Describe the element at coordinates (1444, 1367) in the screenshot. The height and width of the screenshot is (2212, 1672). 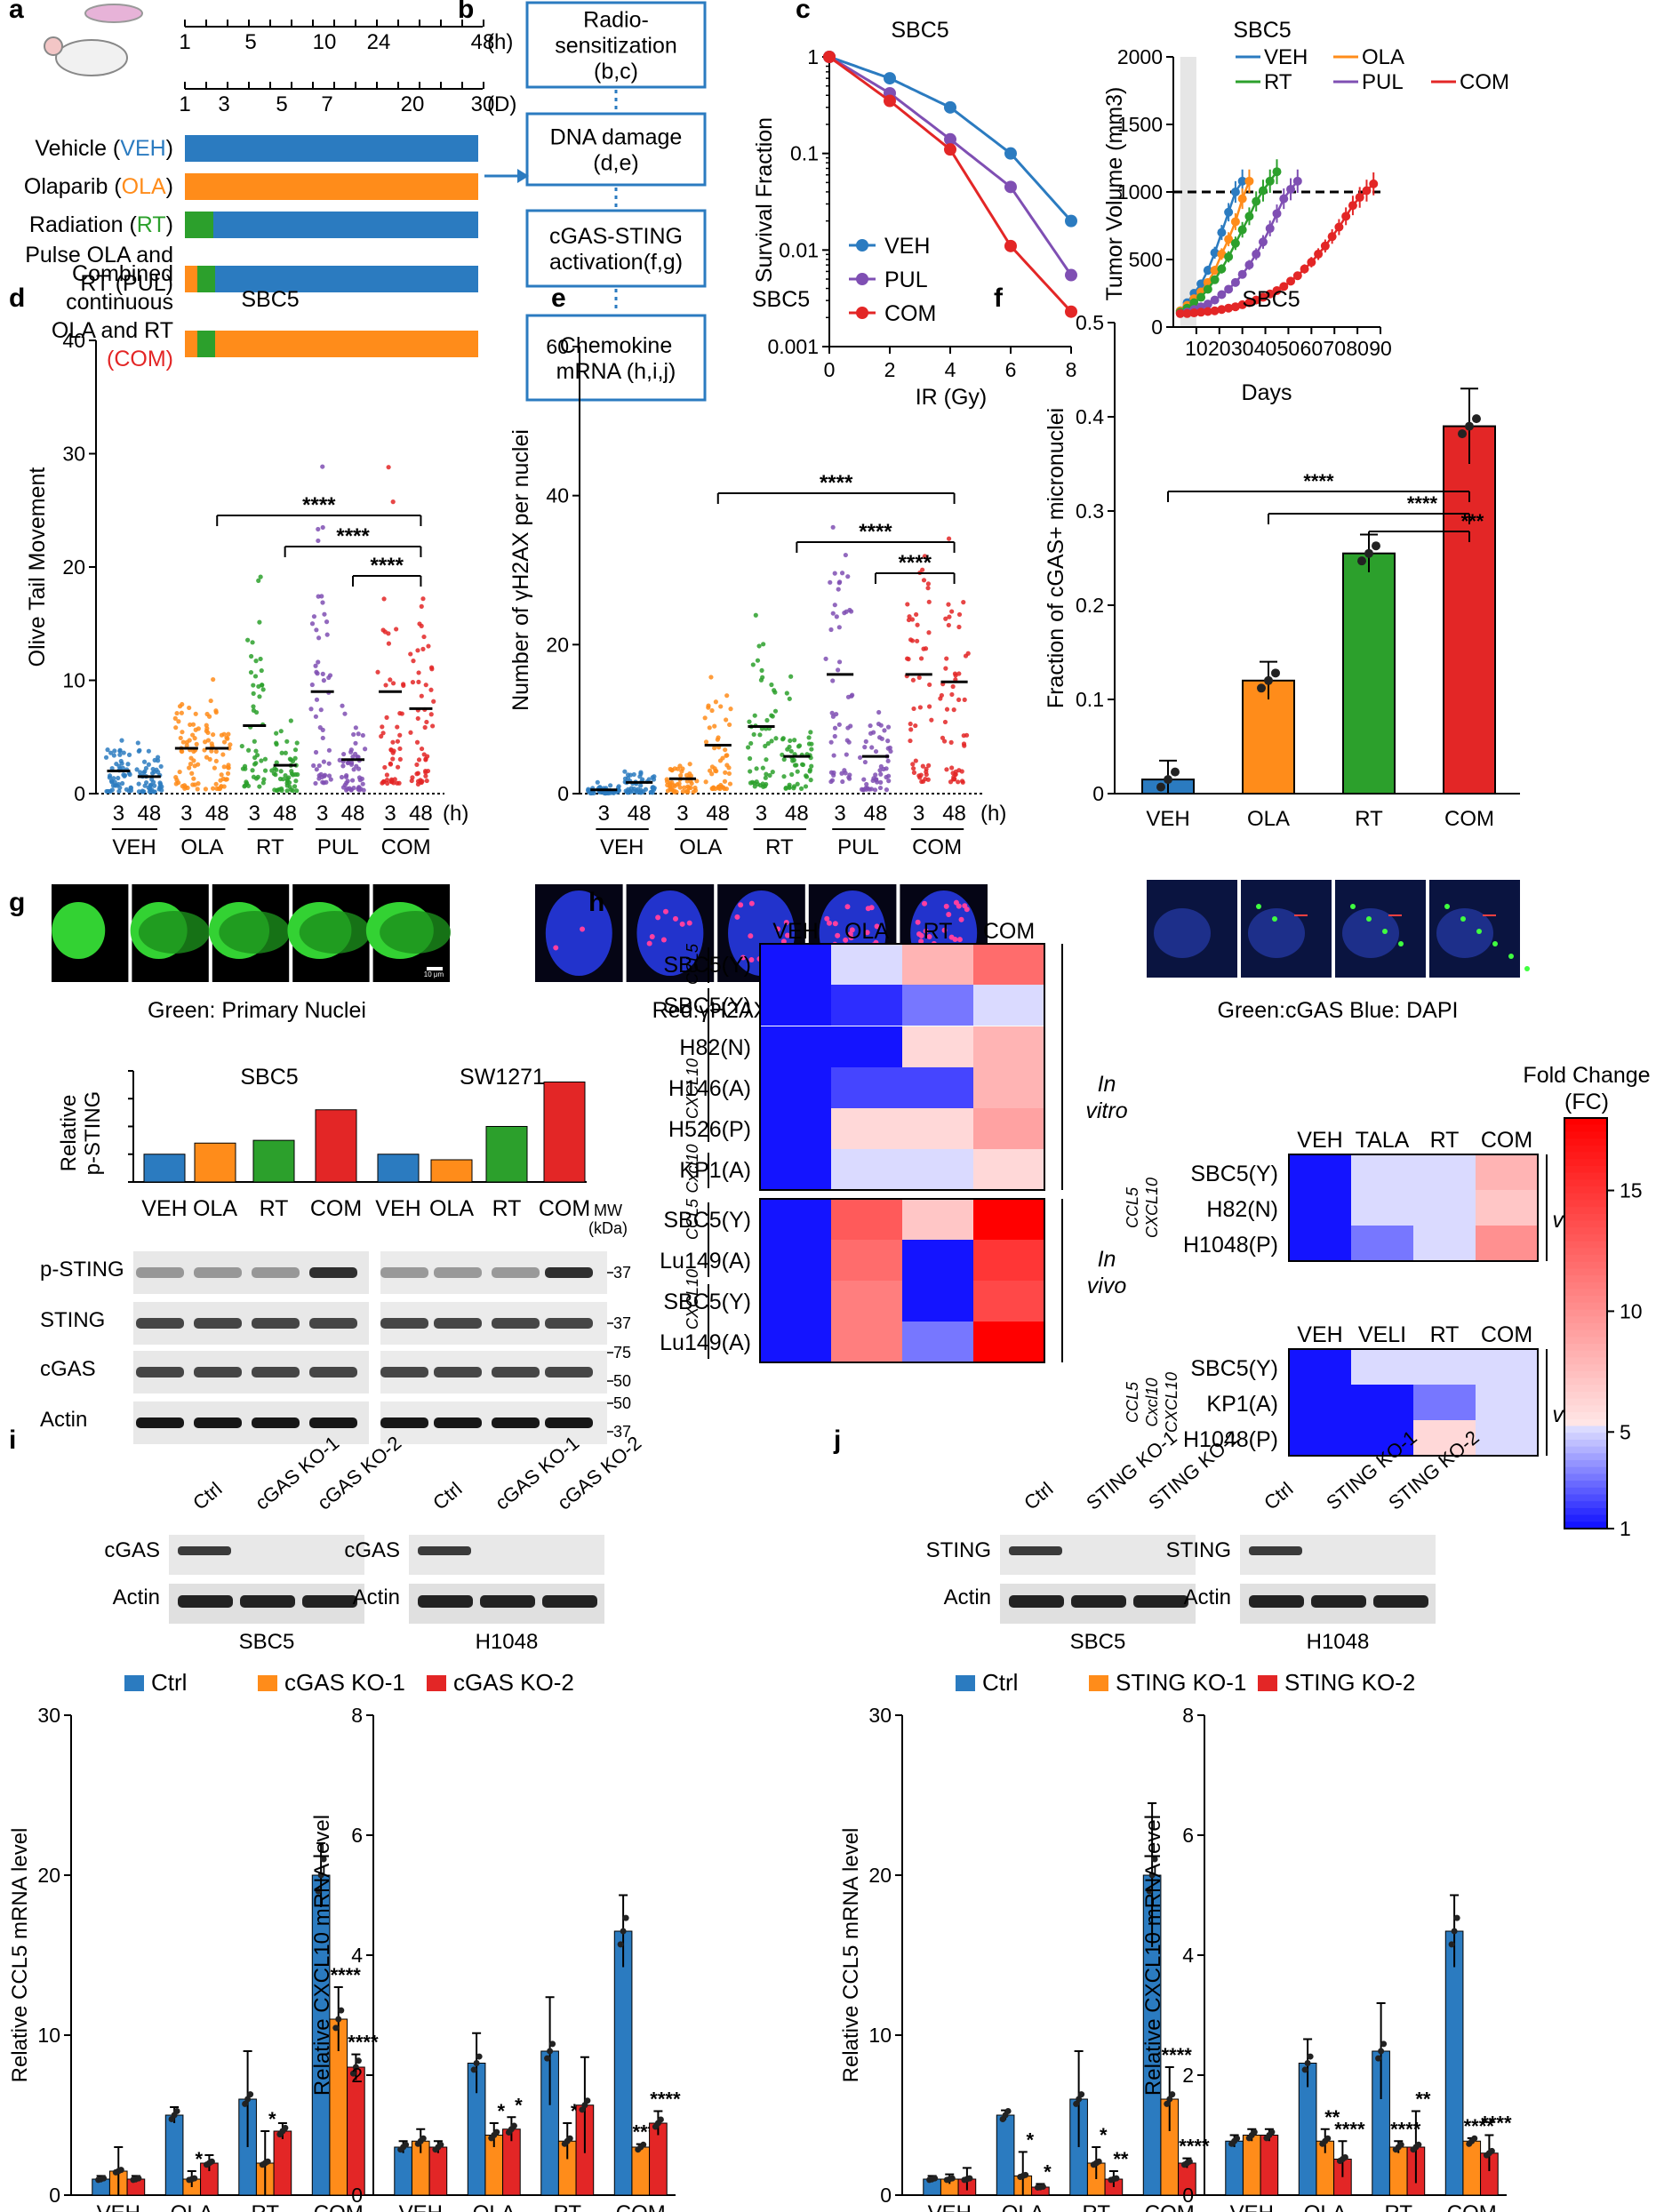
I see `h-br-cell` at that location.